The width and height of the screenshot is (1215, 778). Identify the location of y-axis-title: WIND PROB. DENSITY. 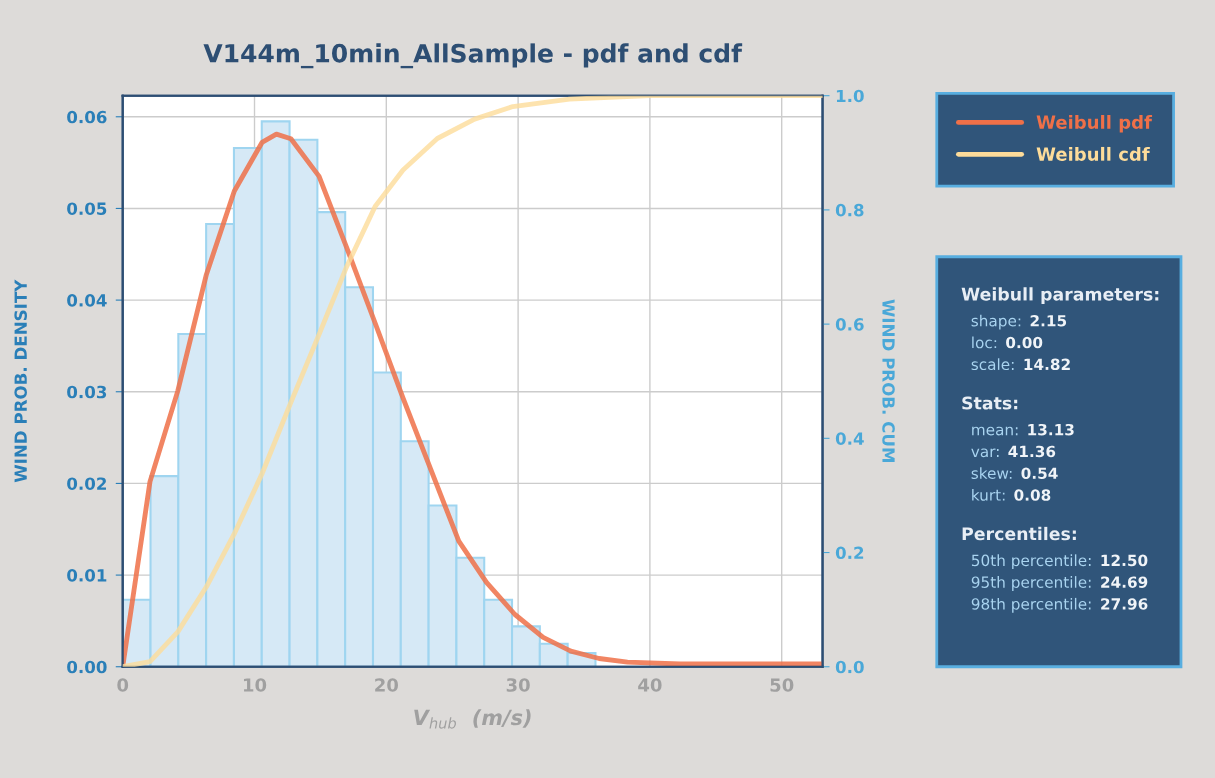
(20, 381).